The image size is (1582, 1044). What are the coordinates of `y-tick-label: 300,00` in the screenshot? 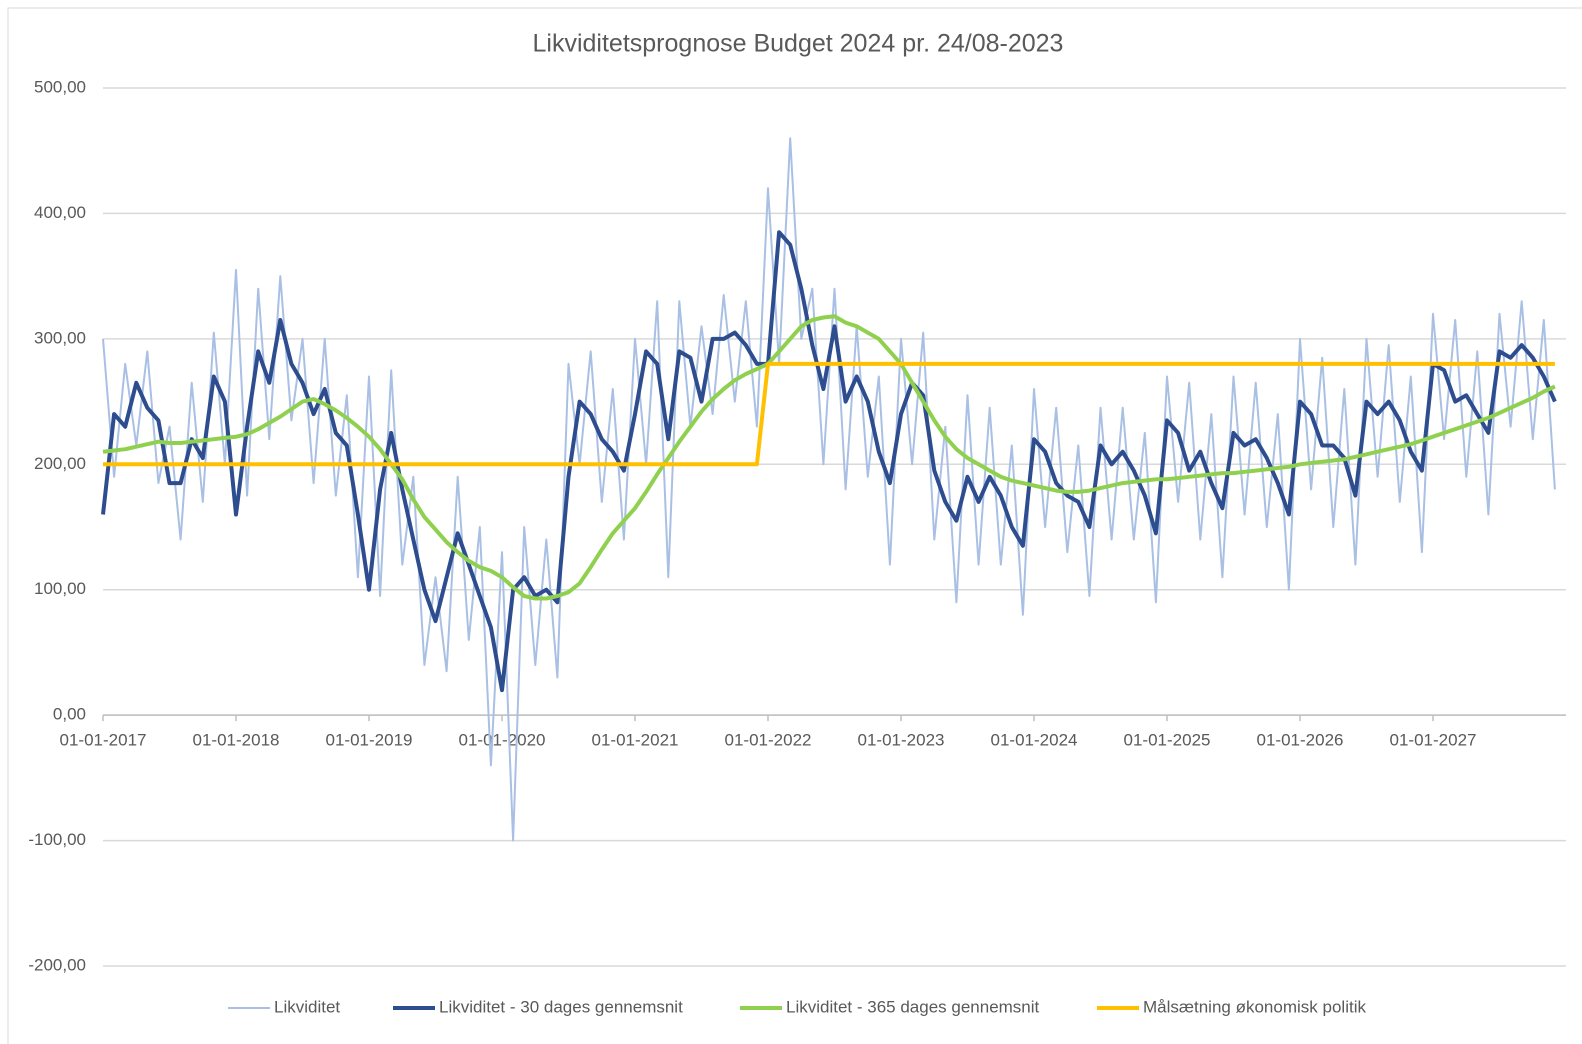 It's located at (60, 337).